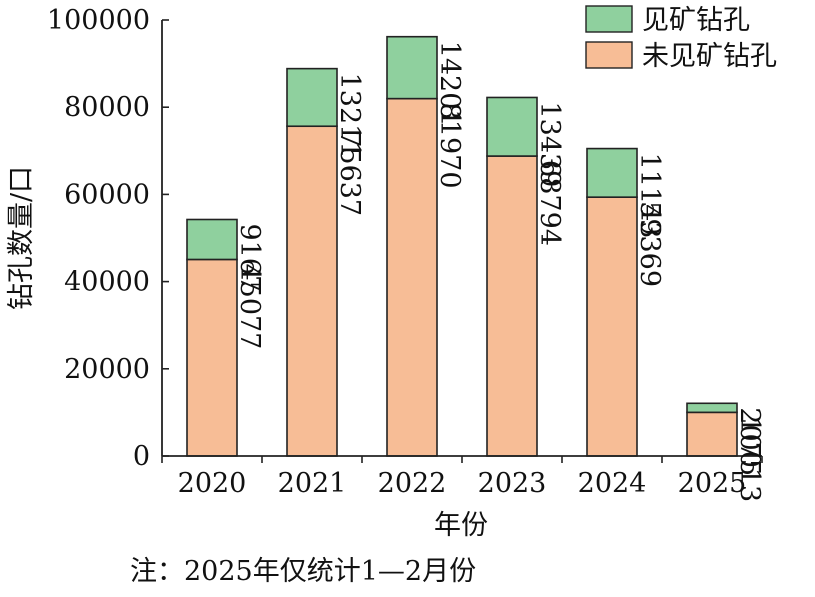 Image resolution: width=815 pixels, height=597 pixels. Describe the element at coordinates (349, 116) in the screenshot. I see `data-label-ore-2021: 13211` at that location.